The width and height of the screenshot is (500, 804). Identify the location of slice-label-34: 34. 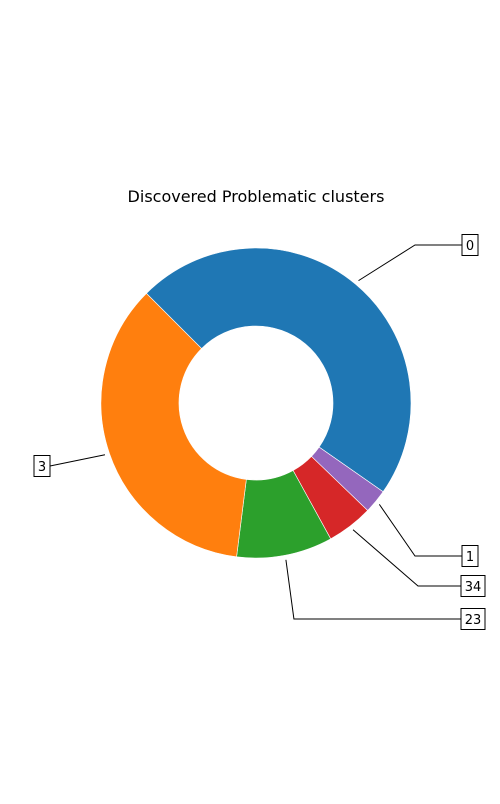
(473, 587).